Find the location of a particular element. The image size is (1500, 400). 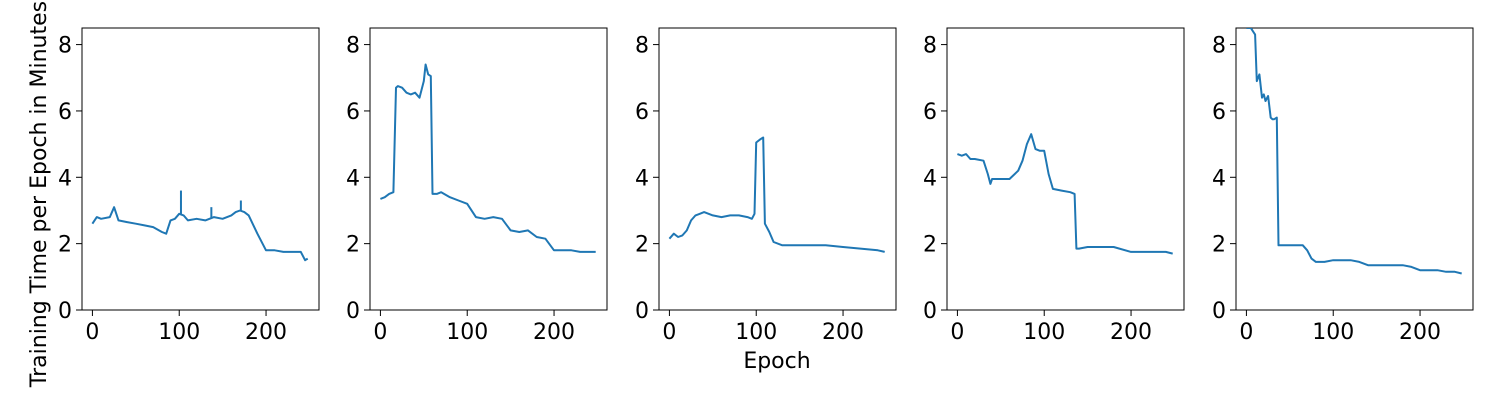

subplot-5: 0 2 4 6 8 0 100 200 is located at coordinates (1343, 186).